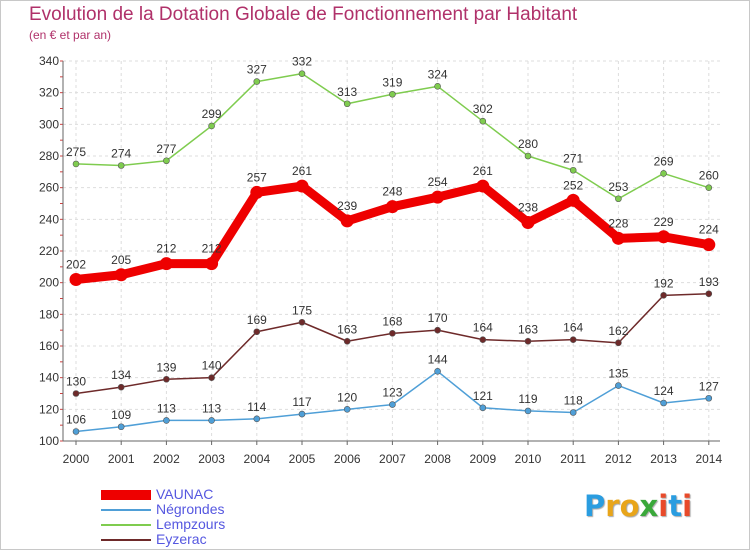  Describe the element at coordinates (528, 459) in the screenshot. I see `x-tick-label: 2010` at that location.